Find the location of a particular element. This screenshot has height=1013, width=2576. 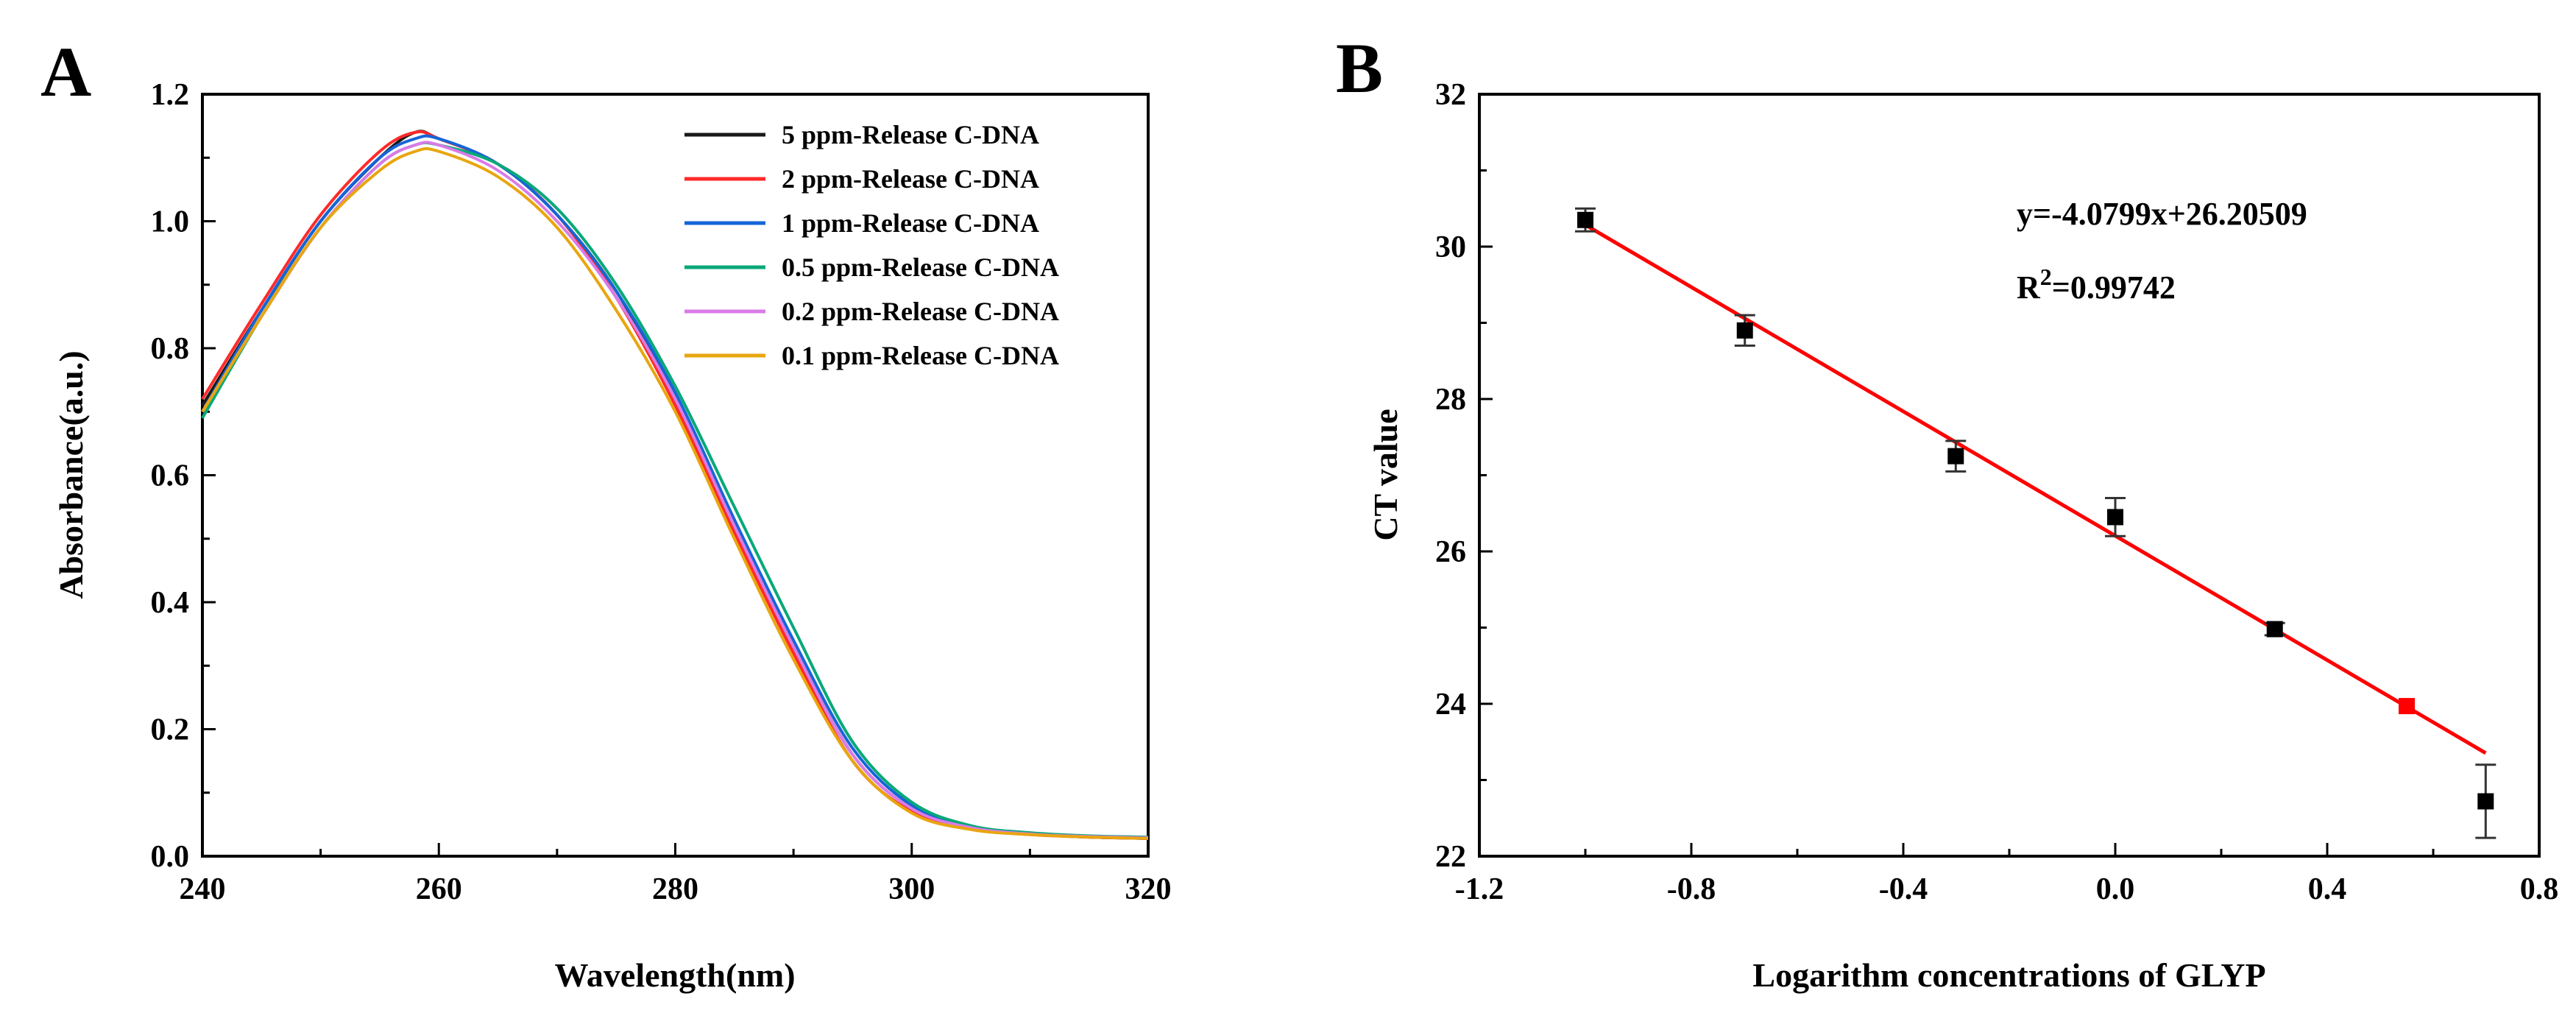

panel-b-y-tick-label: 28 is located at coordinates (1450, 400).